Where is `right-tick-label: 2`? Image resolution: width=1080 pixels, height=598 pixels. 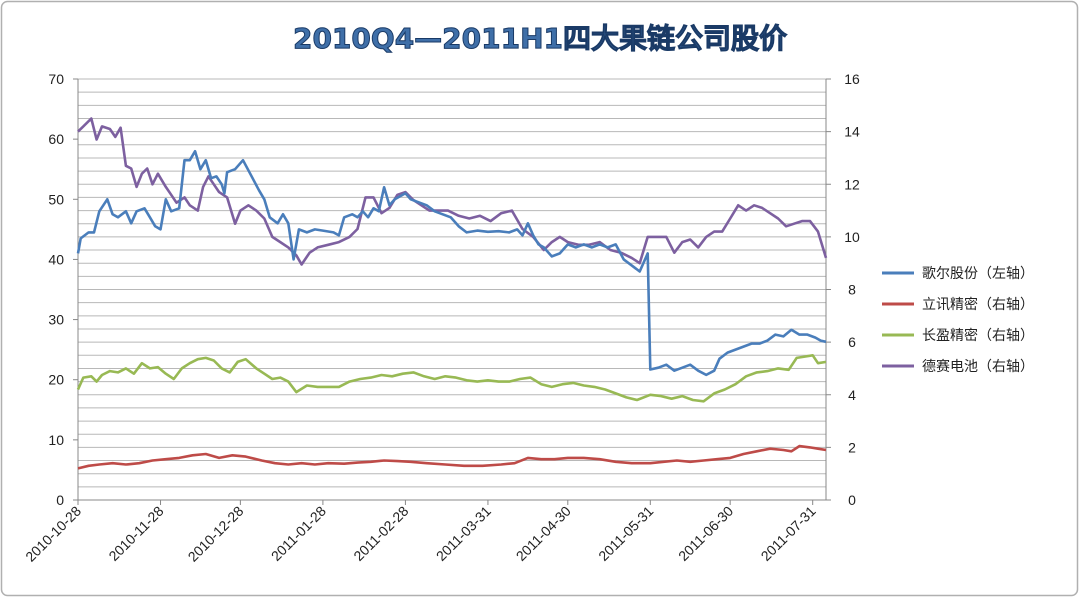 right-tick-label: 2 is located at coordinates (852, 447).